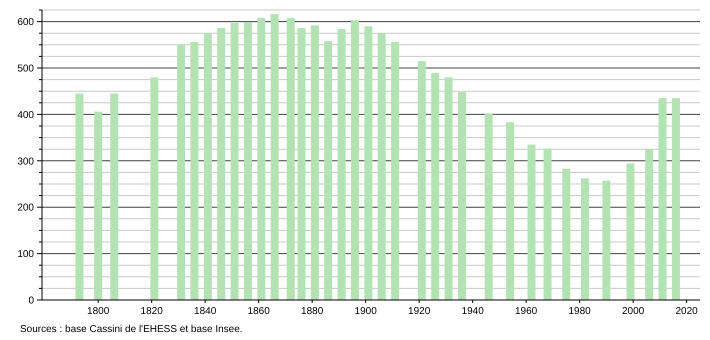 The width and height of the screenshot is (710, 340). Describe the element at coordinates (98, 311) in the screenshot. I see `x-tick-label: 1800` at that location.